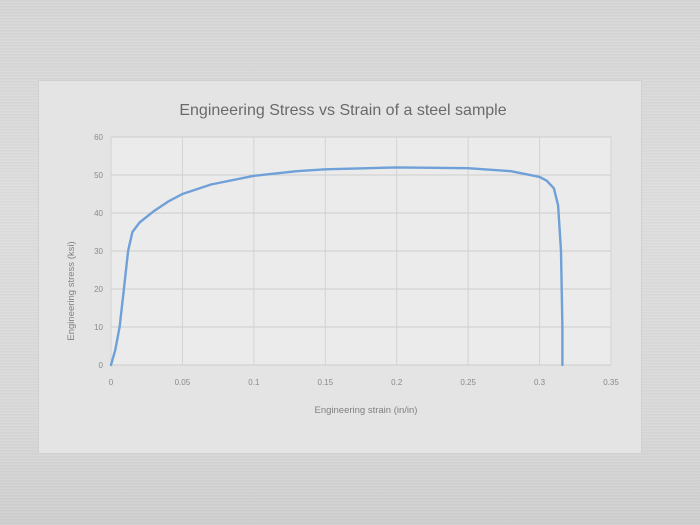 The height and width of the screenshot is (525, 700). Describe the element at coordinates (183, 382) in the screenshot. I see `x-tick-label: 0.05` at that location.